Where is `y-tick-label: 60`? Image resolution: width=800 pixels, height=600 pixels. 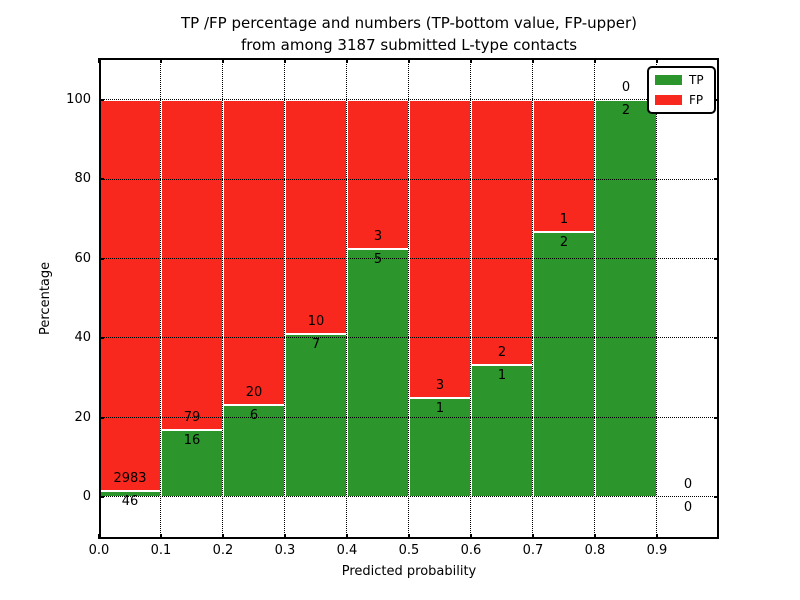 y-tick-label: 60 is located at coordinates (82, 258).